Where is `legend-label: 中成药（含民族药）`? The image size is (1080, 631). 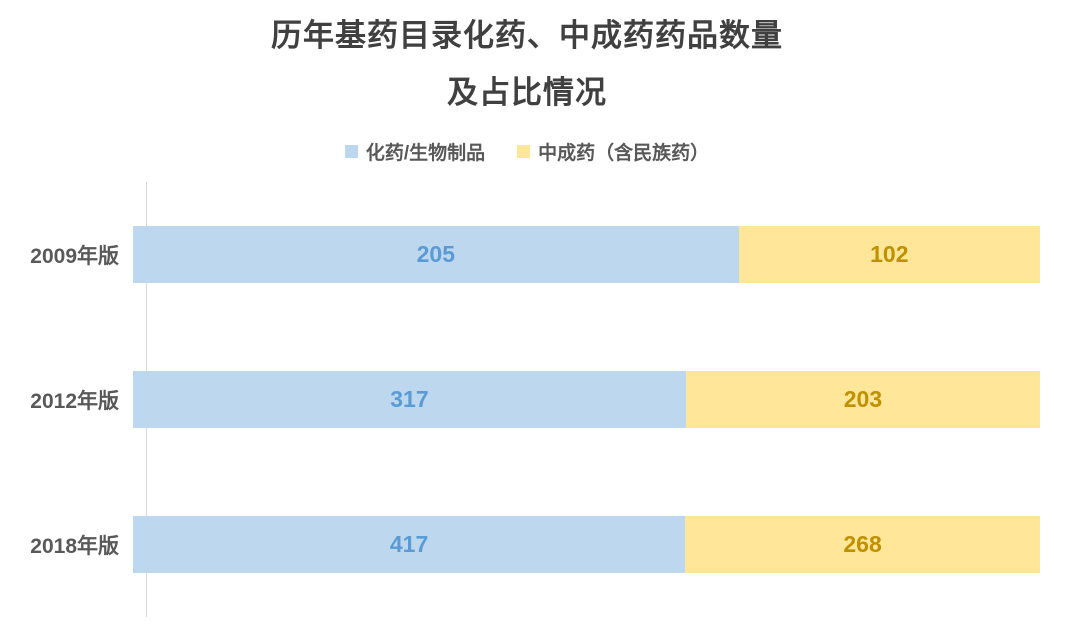 legend-label: 中成药（含民族药） is located at coordinates (624, 153).